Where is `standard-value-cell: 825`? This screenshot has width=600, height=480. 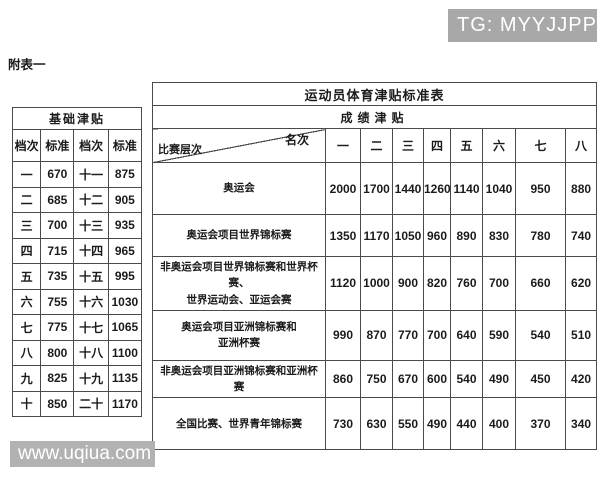
standard-value-cell: 825 is located at coordinates (57, 378).